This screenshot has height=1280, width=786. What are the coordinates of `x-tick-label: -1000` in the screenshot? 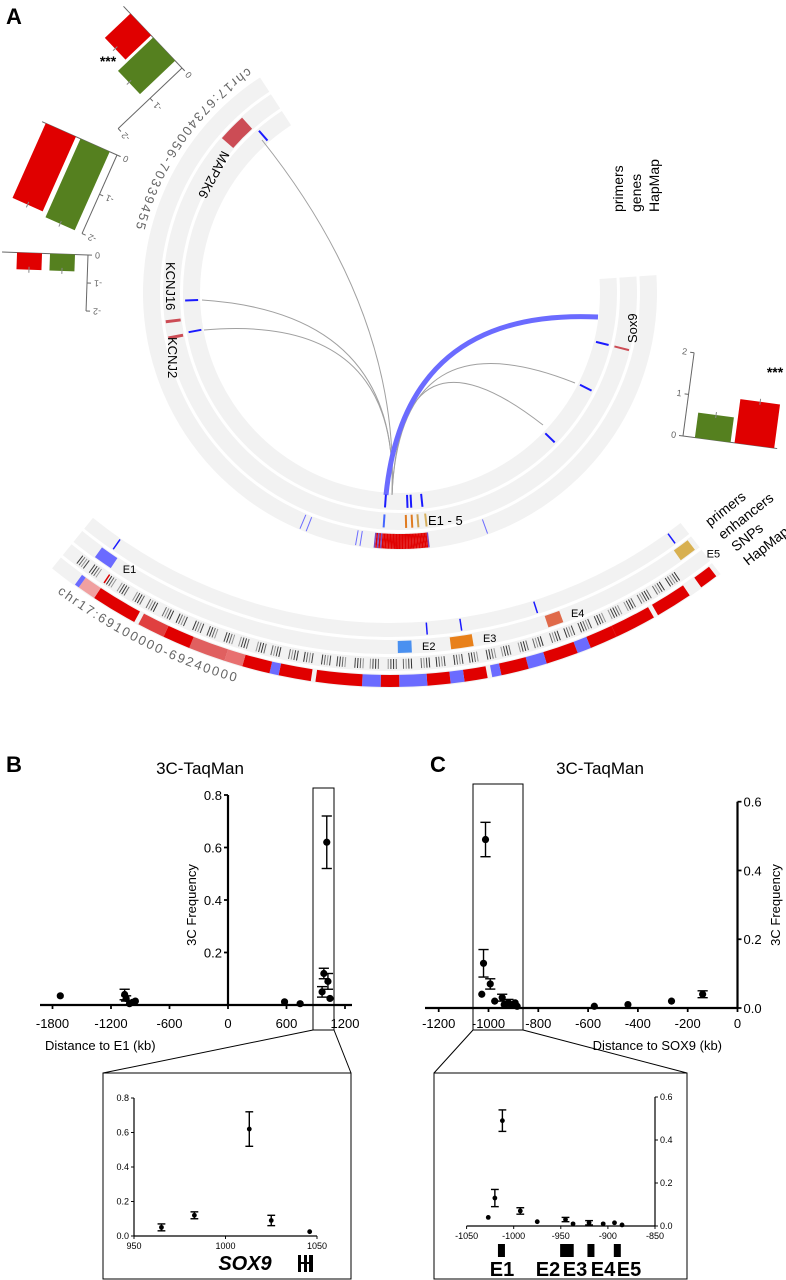 It's located at (488, 1023).